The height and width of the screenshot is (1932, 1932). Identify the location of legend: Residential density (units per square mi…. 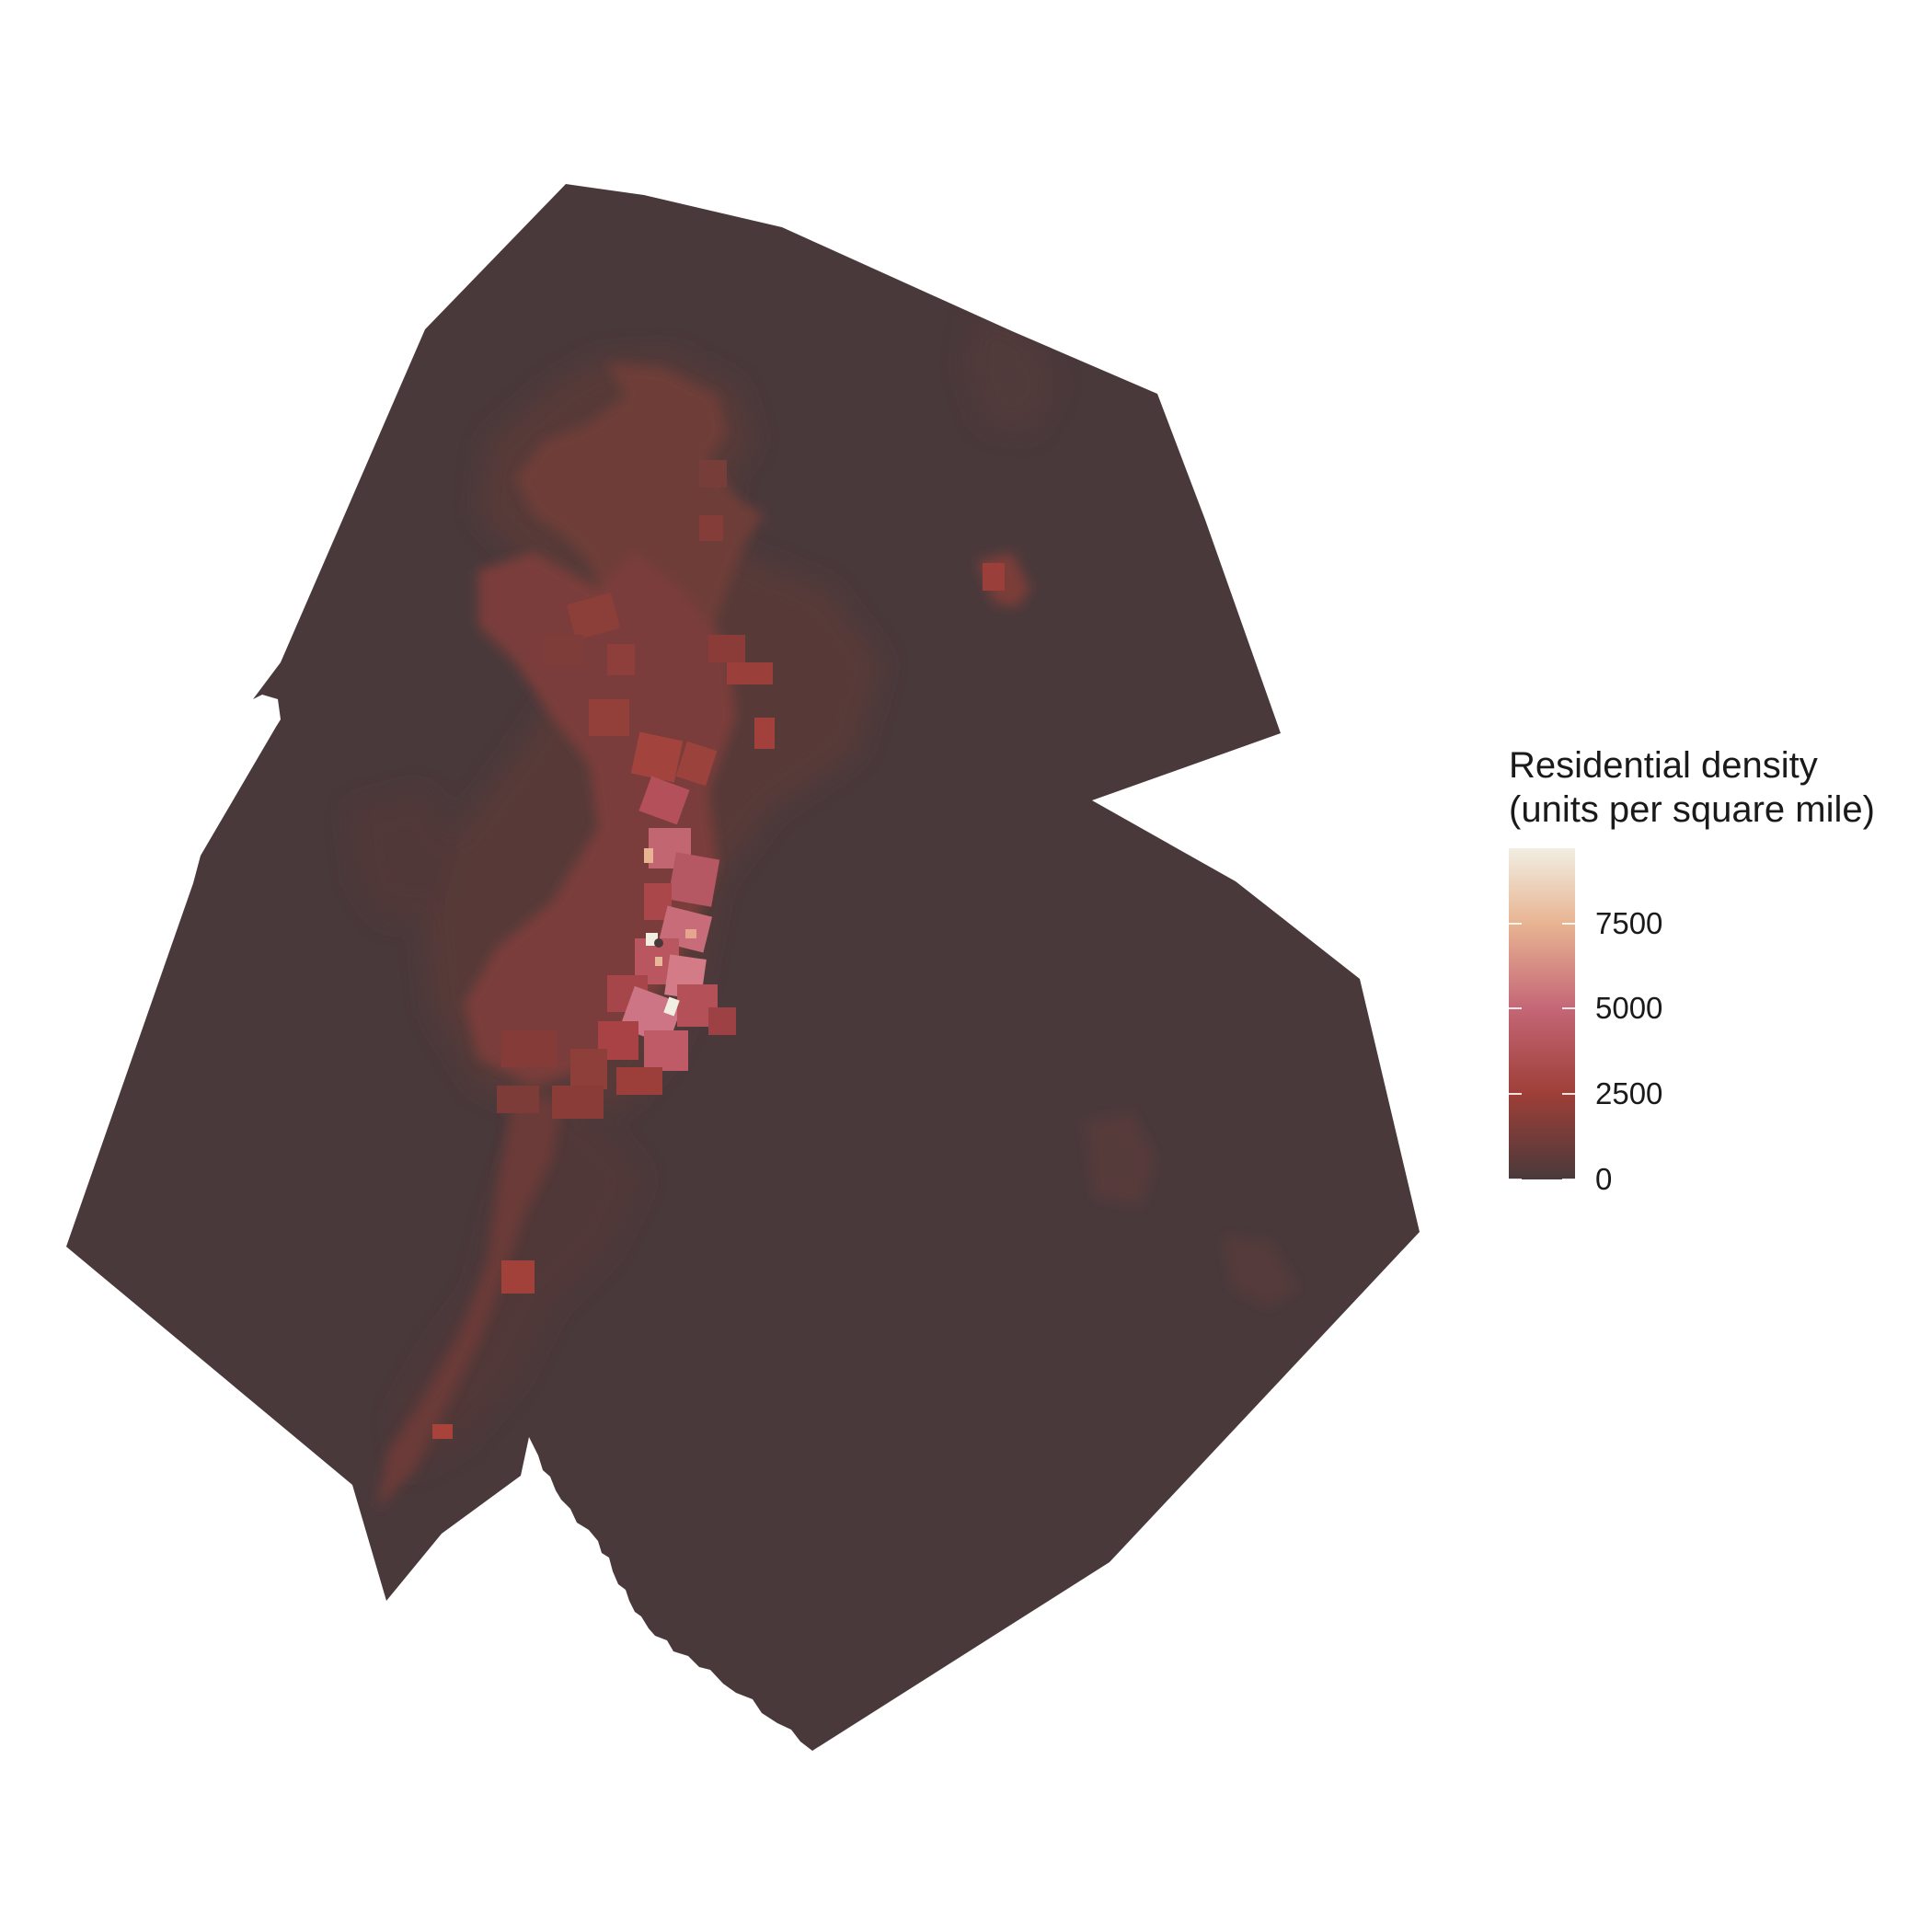
(1720, 970).